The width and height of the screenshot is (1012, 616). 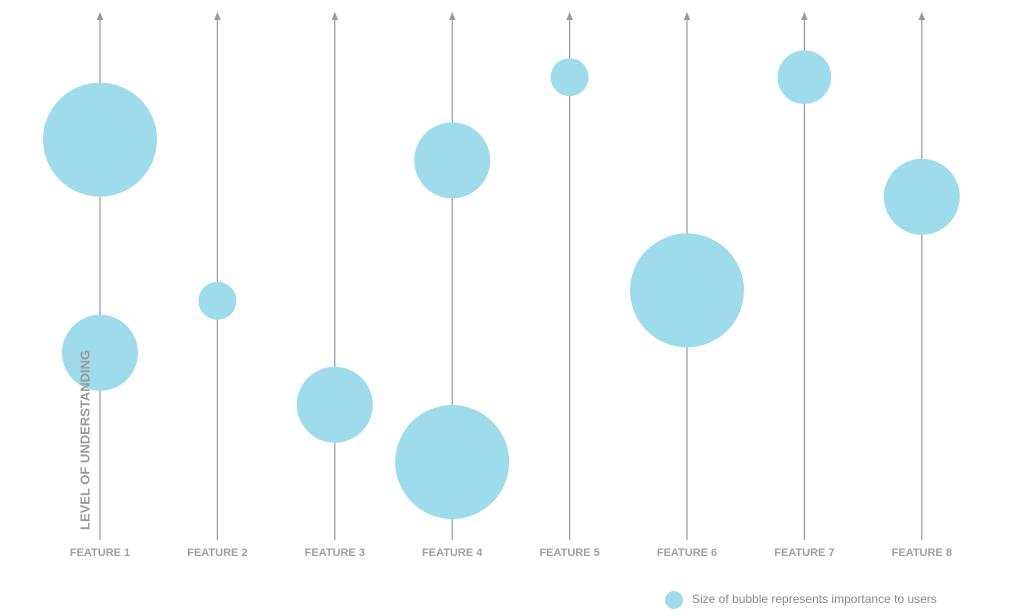 What do you see at coordinates (687, 553) in the screenshot?
I see `x-tick-label: FEATURE 6` at bounding box center [687, 553].